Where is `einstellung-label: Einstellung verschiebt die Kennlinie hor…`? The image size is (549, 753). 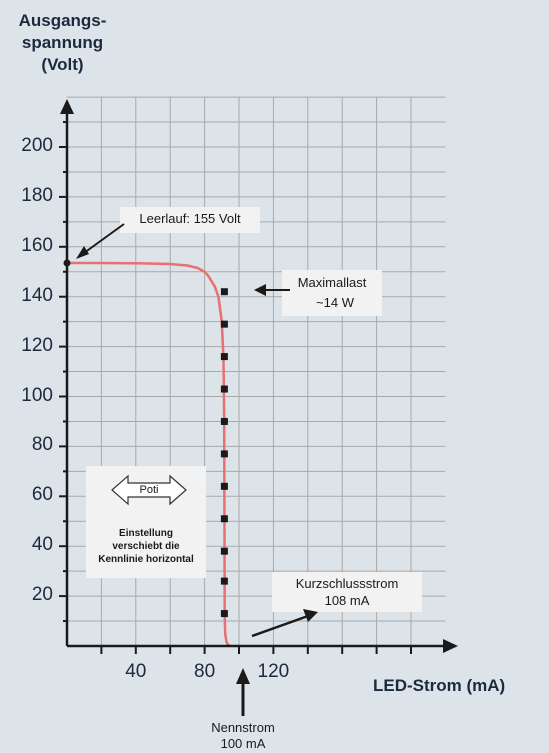 einstellung-label: Einstellung verschiebt die Kennlinie hor… is located at coordinates (146, 546).